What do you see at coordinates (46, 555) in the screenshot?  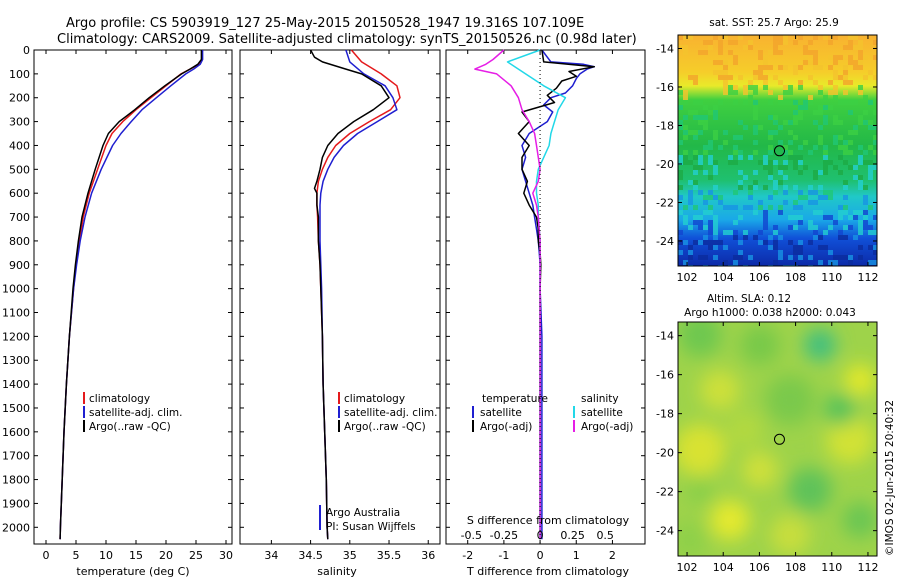 I see `x-tick-label: 0` at bounding box center [46, 555].